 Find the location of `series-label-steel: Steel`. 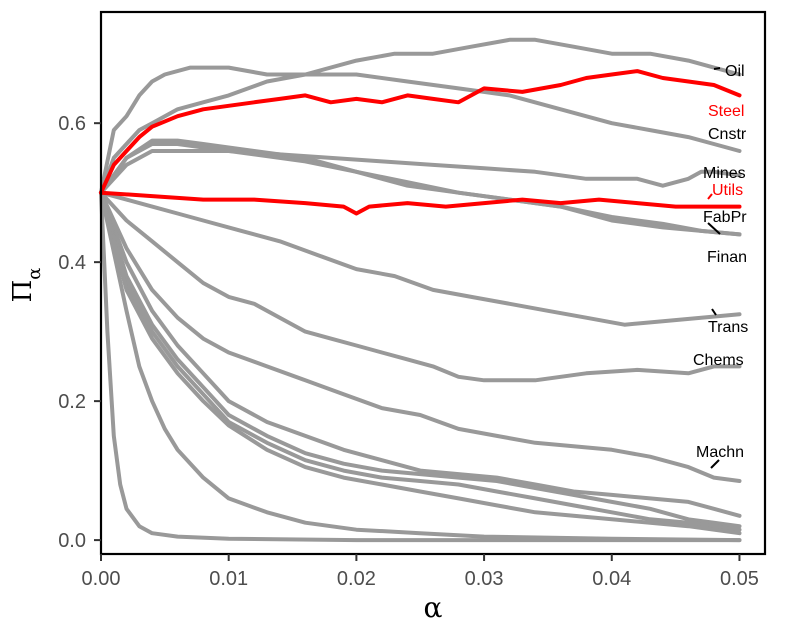

series-label-steel: Steel is located at coordinates (726, 111).